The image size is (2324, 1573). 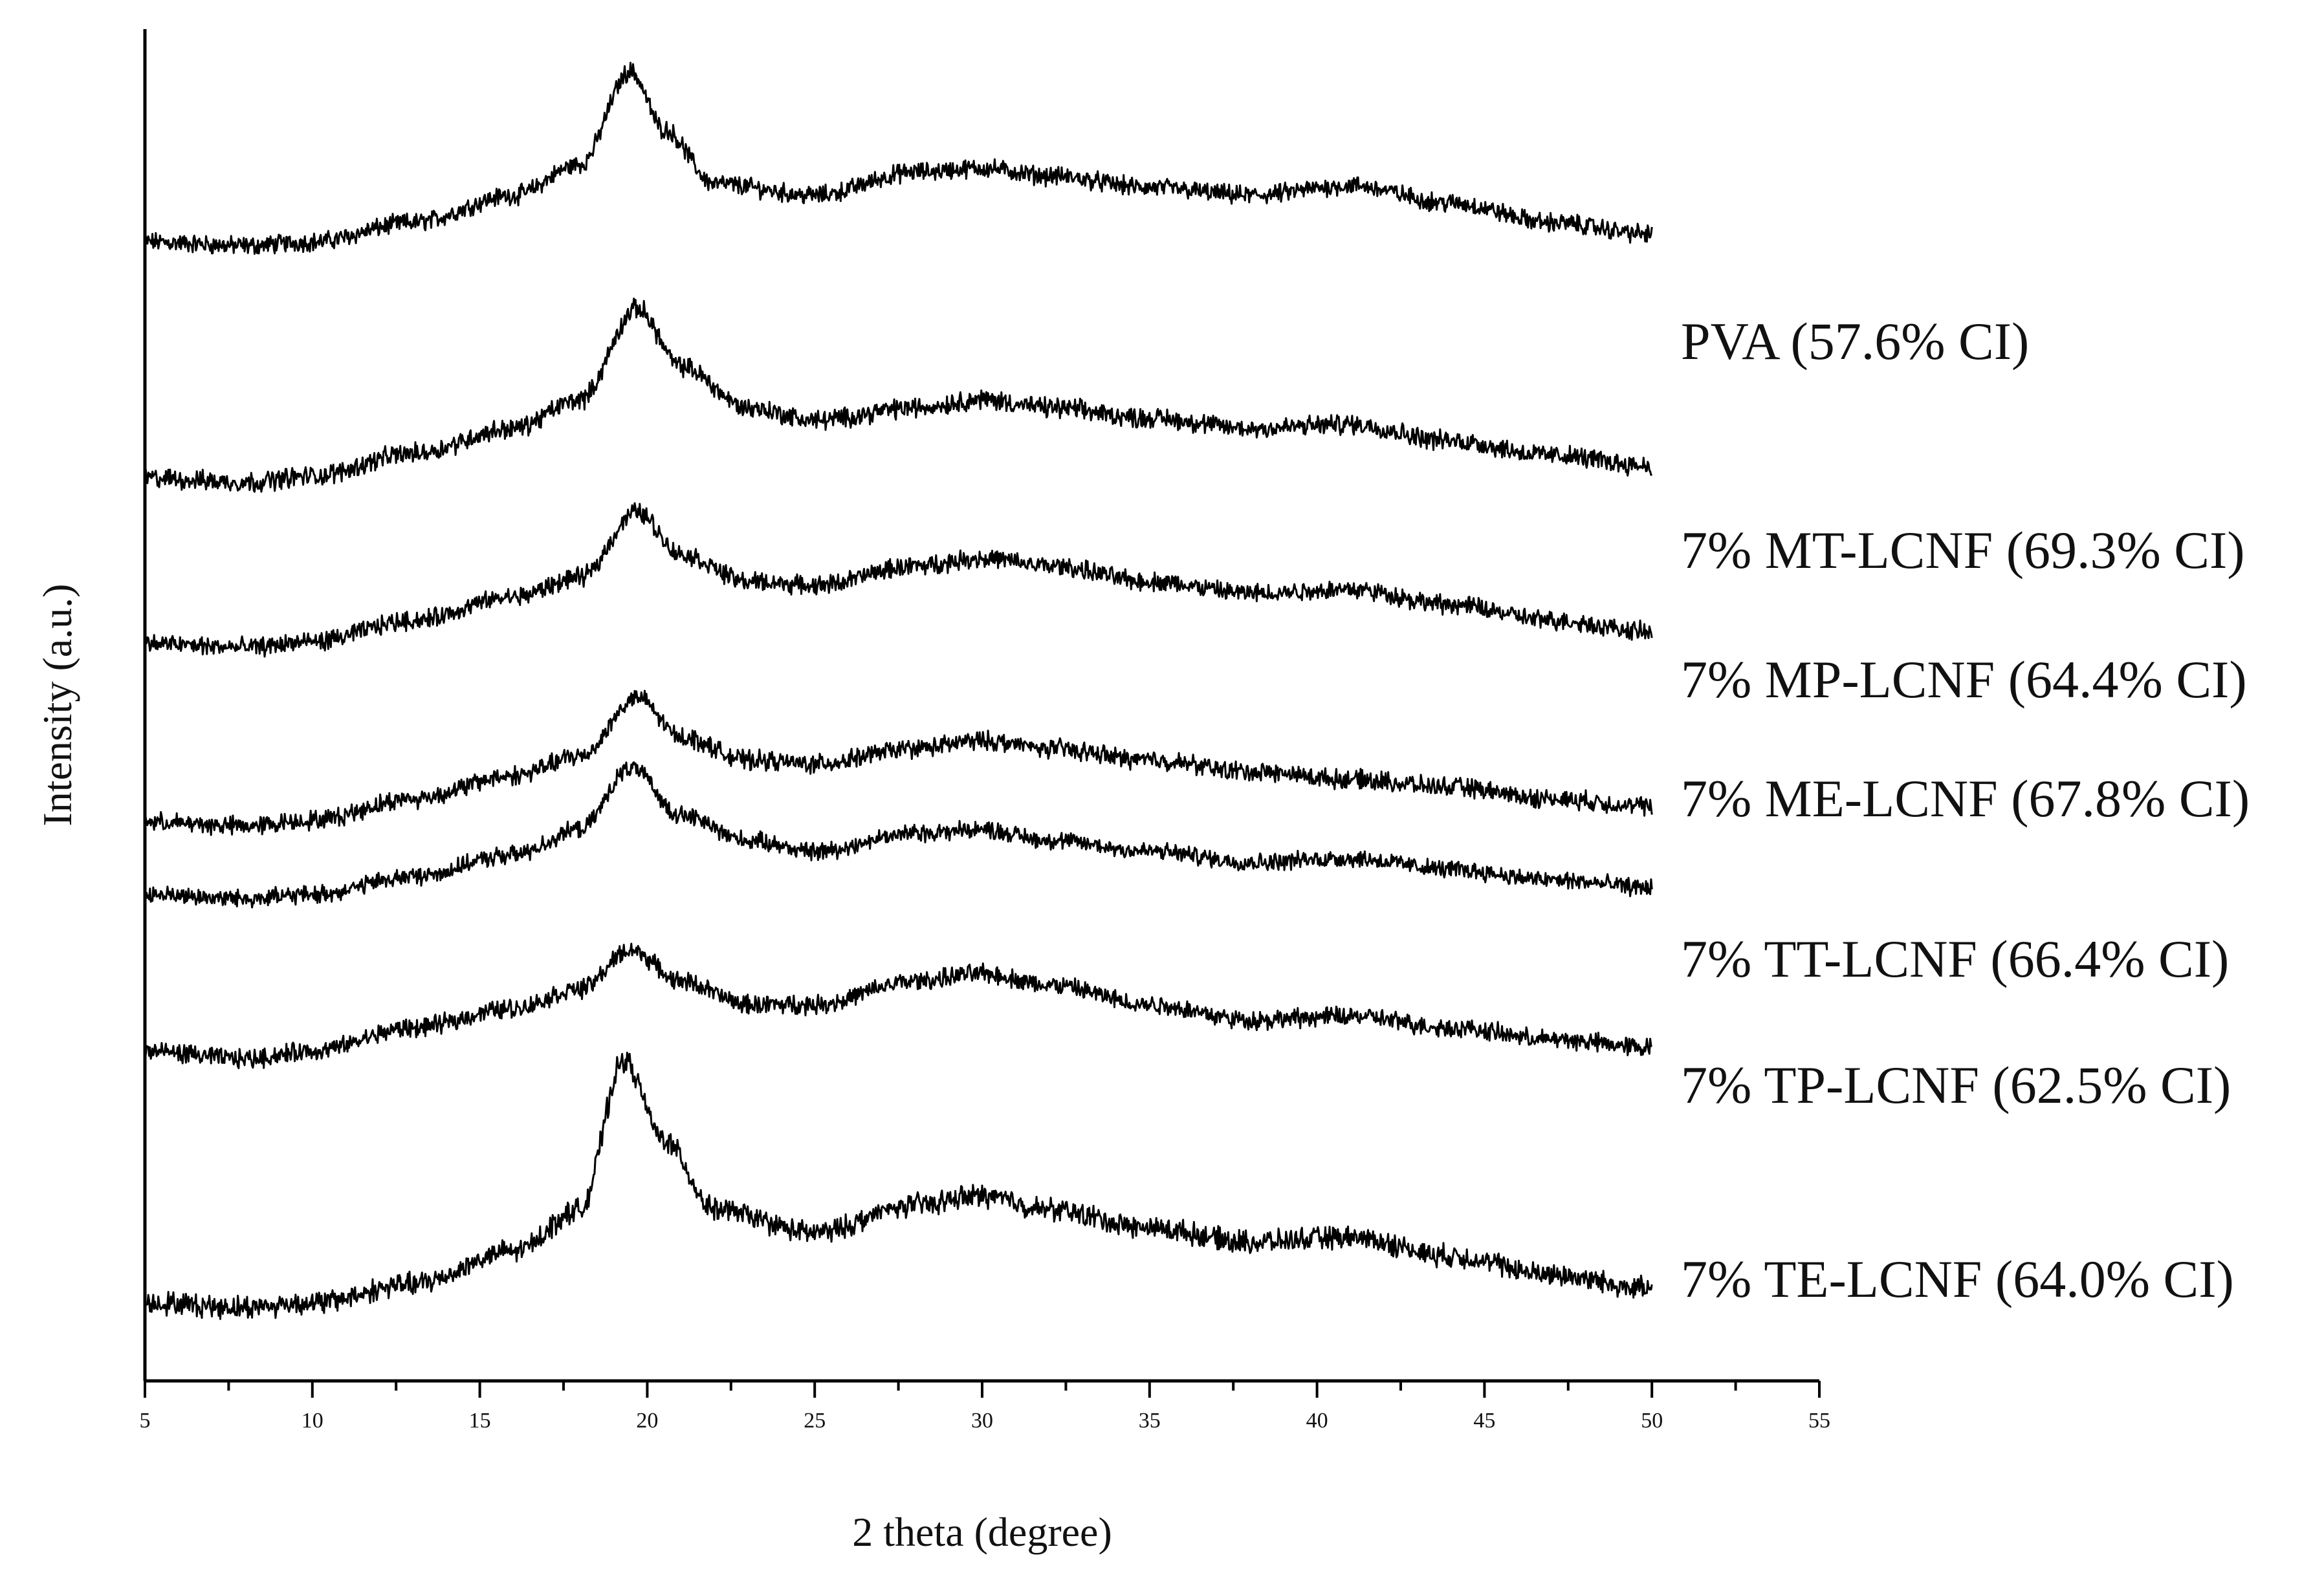 What do you see at coordinates (1484, 1421) in the screenshot?
I see `x-tick-label: 45` at bounding box center [1484, 1421].